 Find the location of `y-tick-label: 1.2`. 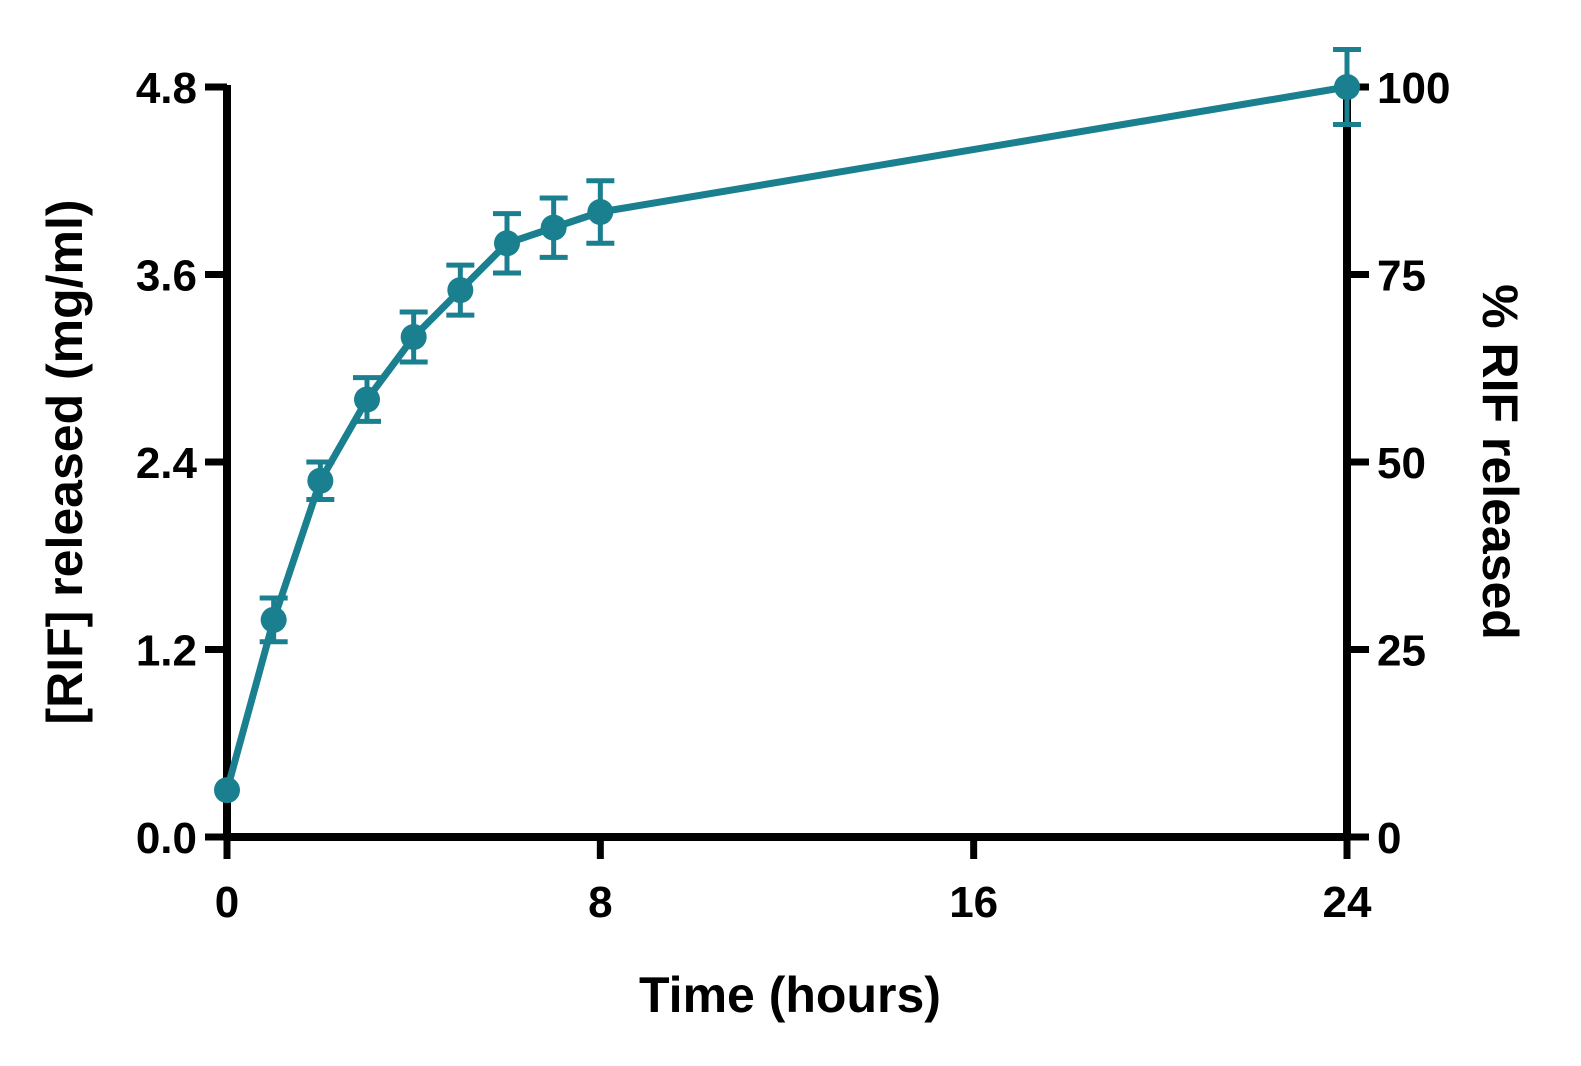

y-tick-label: 1.2 is located at coordinates (166, 651).